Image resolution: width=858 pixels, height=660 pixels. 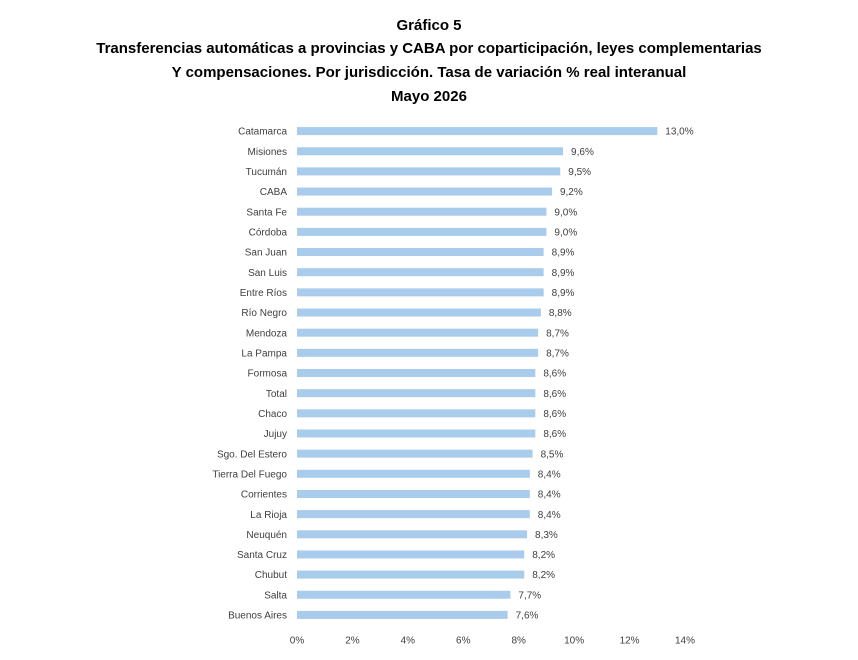 I want to click on value-label: 9,5%, so click(x=579, y=172).